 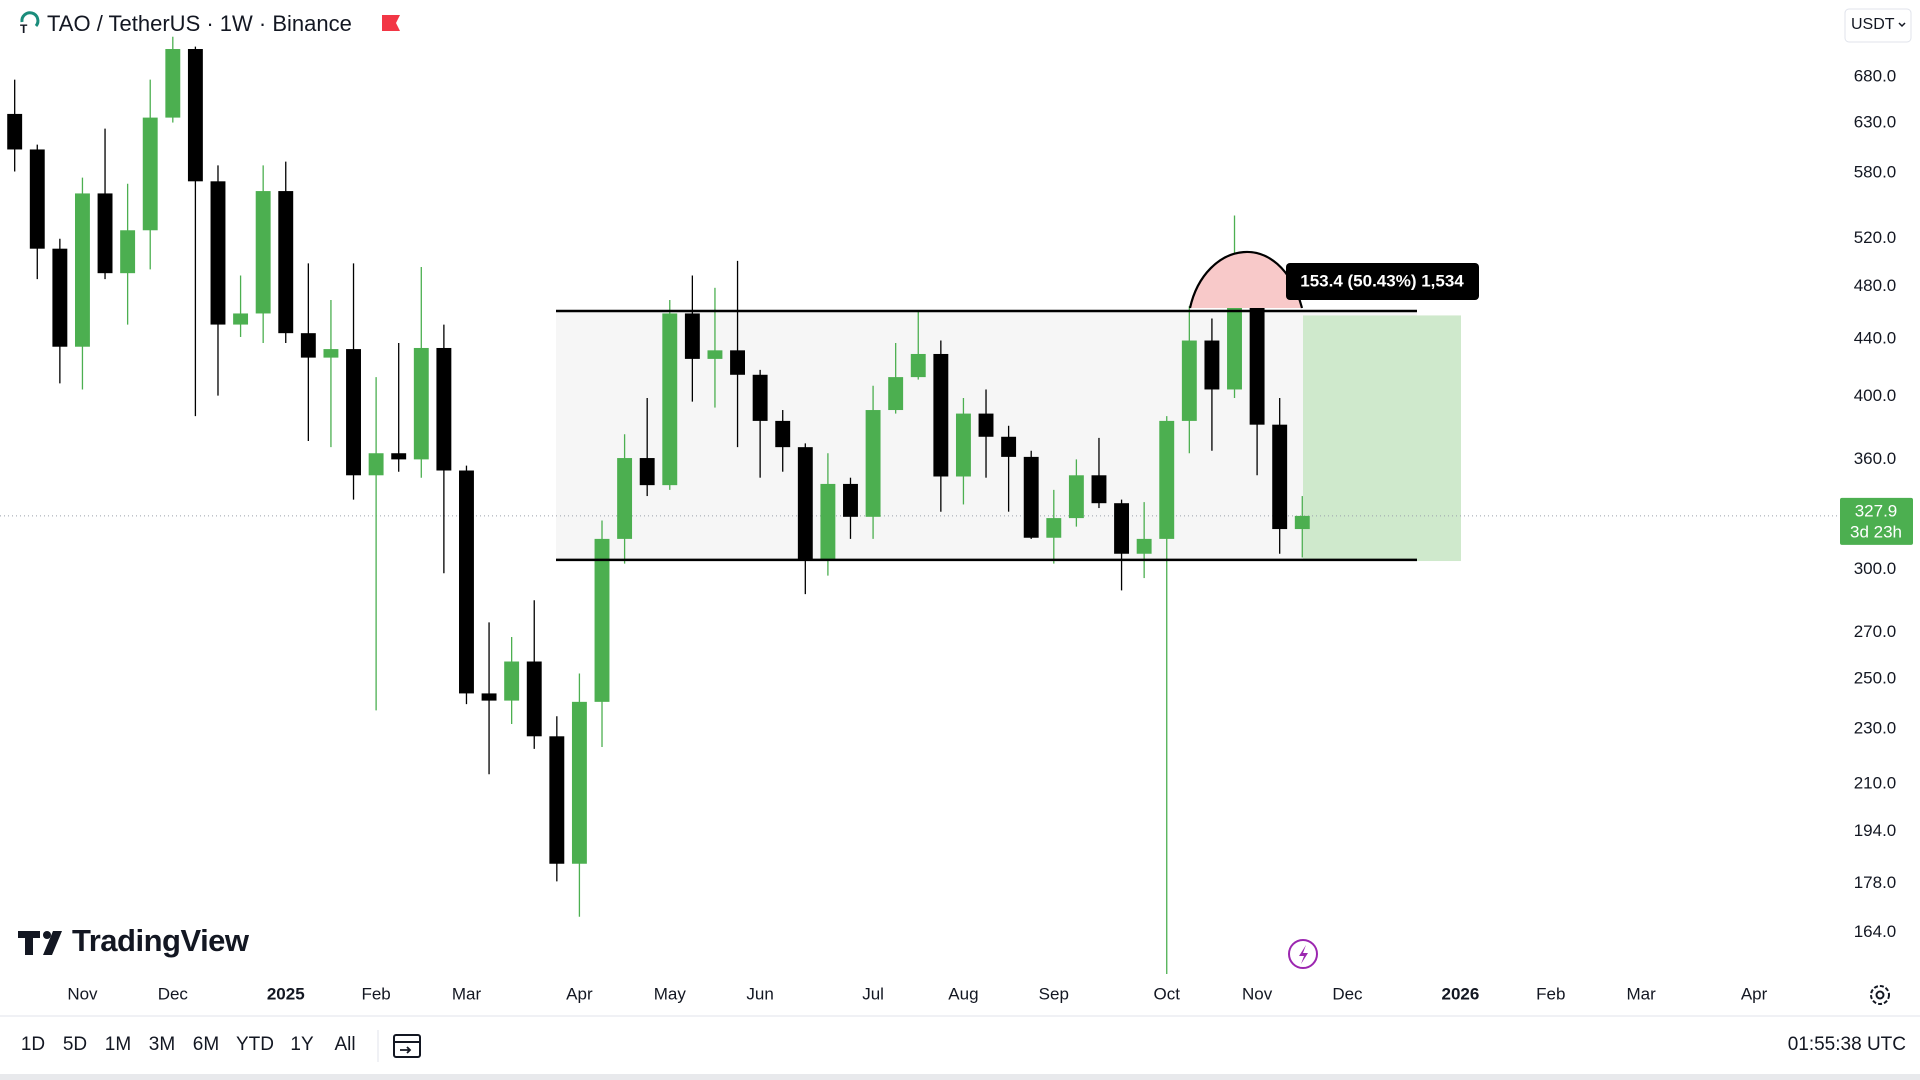 I want to click on measure-label: 153.4 (50.43%) 1,534, so click(x=1382, y=280).